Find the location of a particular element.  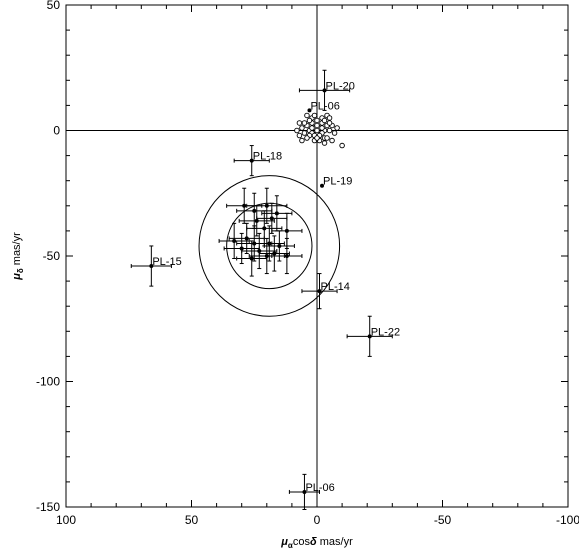

y-tick-label: -150 is located at coordinates (48, 507).